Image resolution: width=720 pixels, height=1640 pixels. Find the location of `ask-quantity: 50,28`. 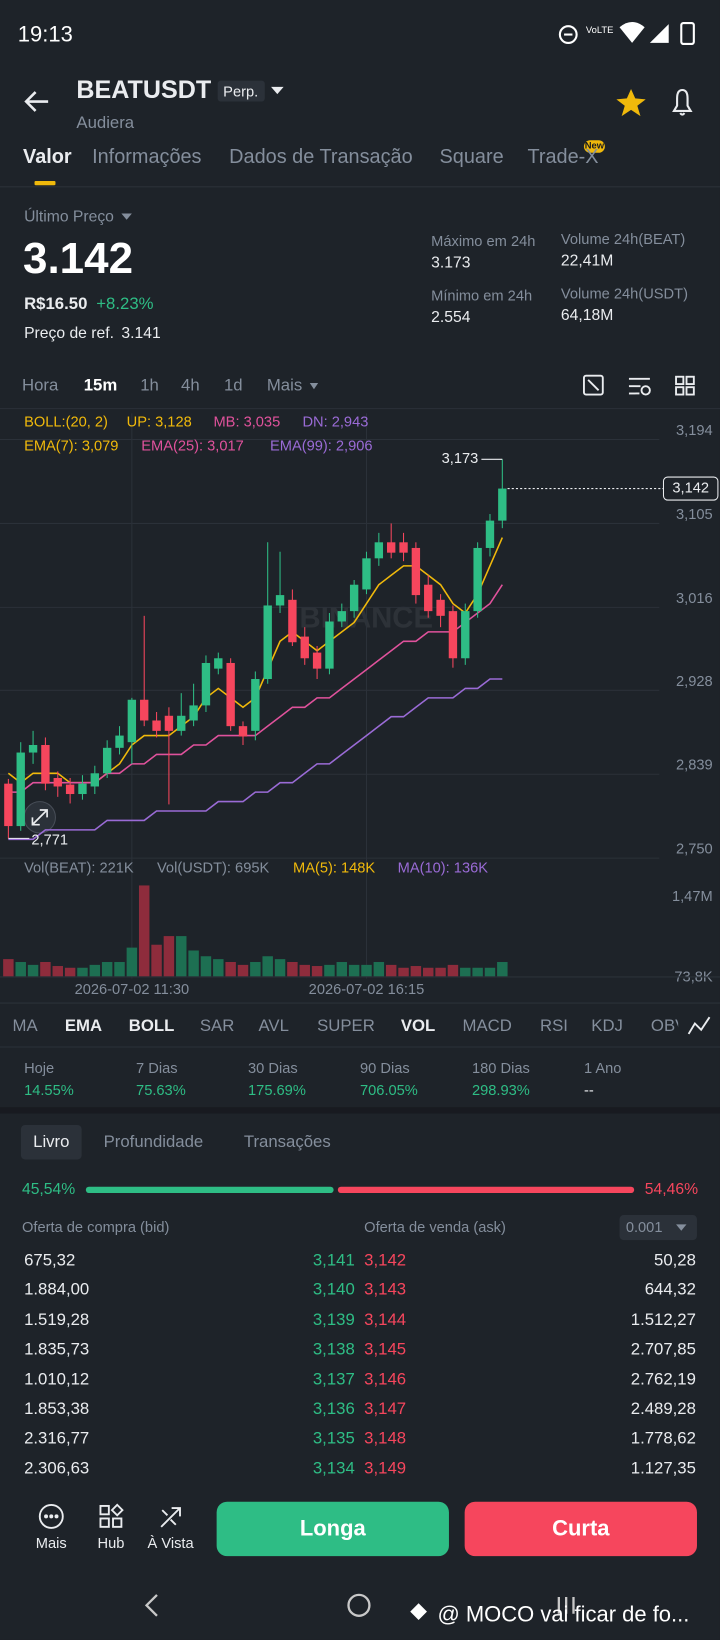

ask-quantity: 50,28 is located at coordinates (675, 1260).